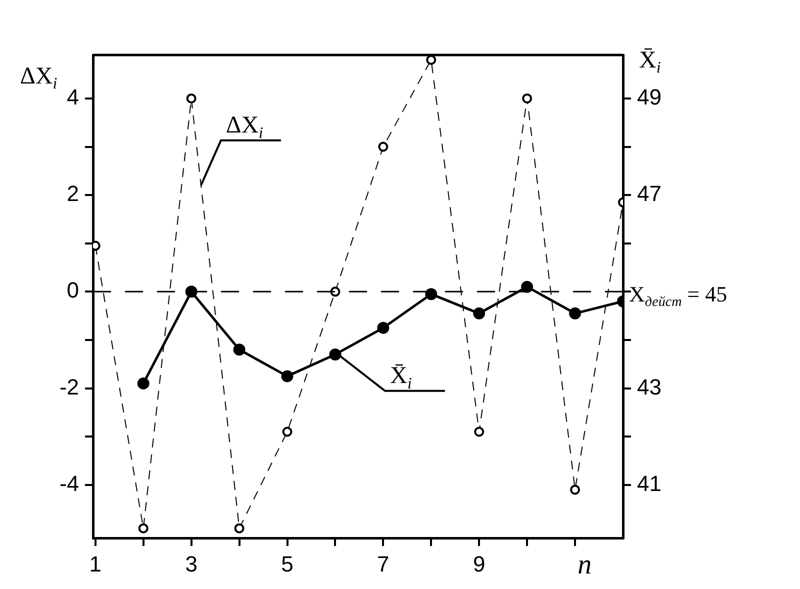 The height and width of the screenshot is (589, 800). Describe the element at coordinates (383, 563) in the screenshot. I see `x-tick-label: 7` at that location.